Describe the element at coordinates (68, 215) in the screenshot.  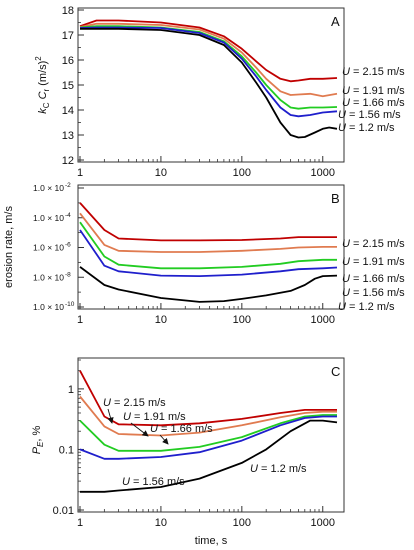
I see `y-tick-exponent: -4` at that location.